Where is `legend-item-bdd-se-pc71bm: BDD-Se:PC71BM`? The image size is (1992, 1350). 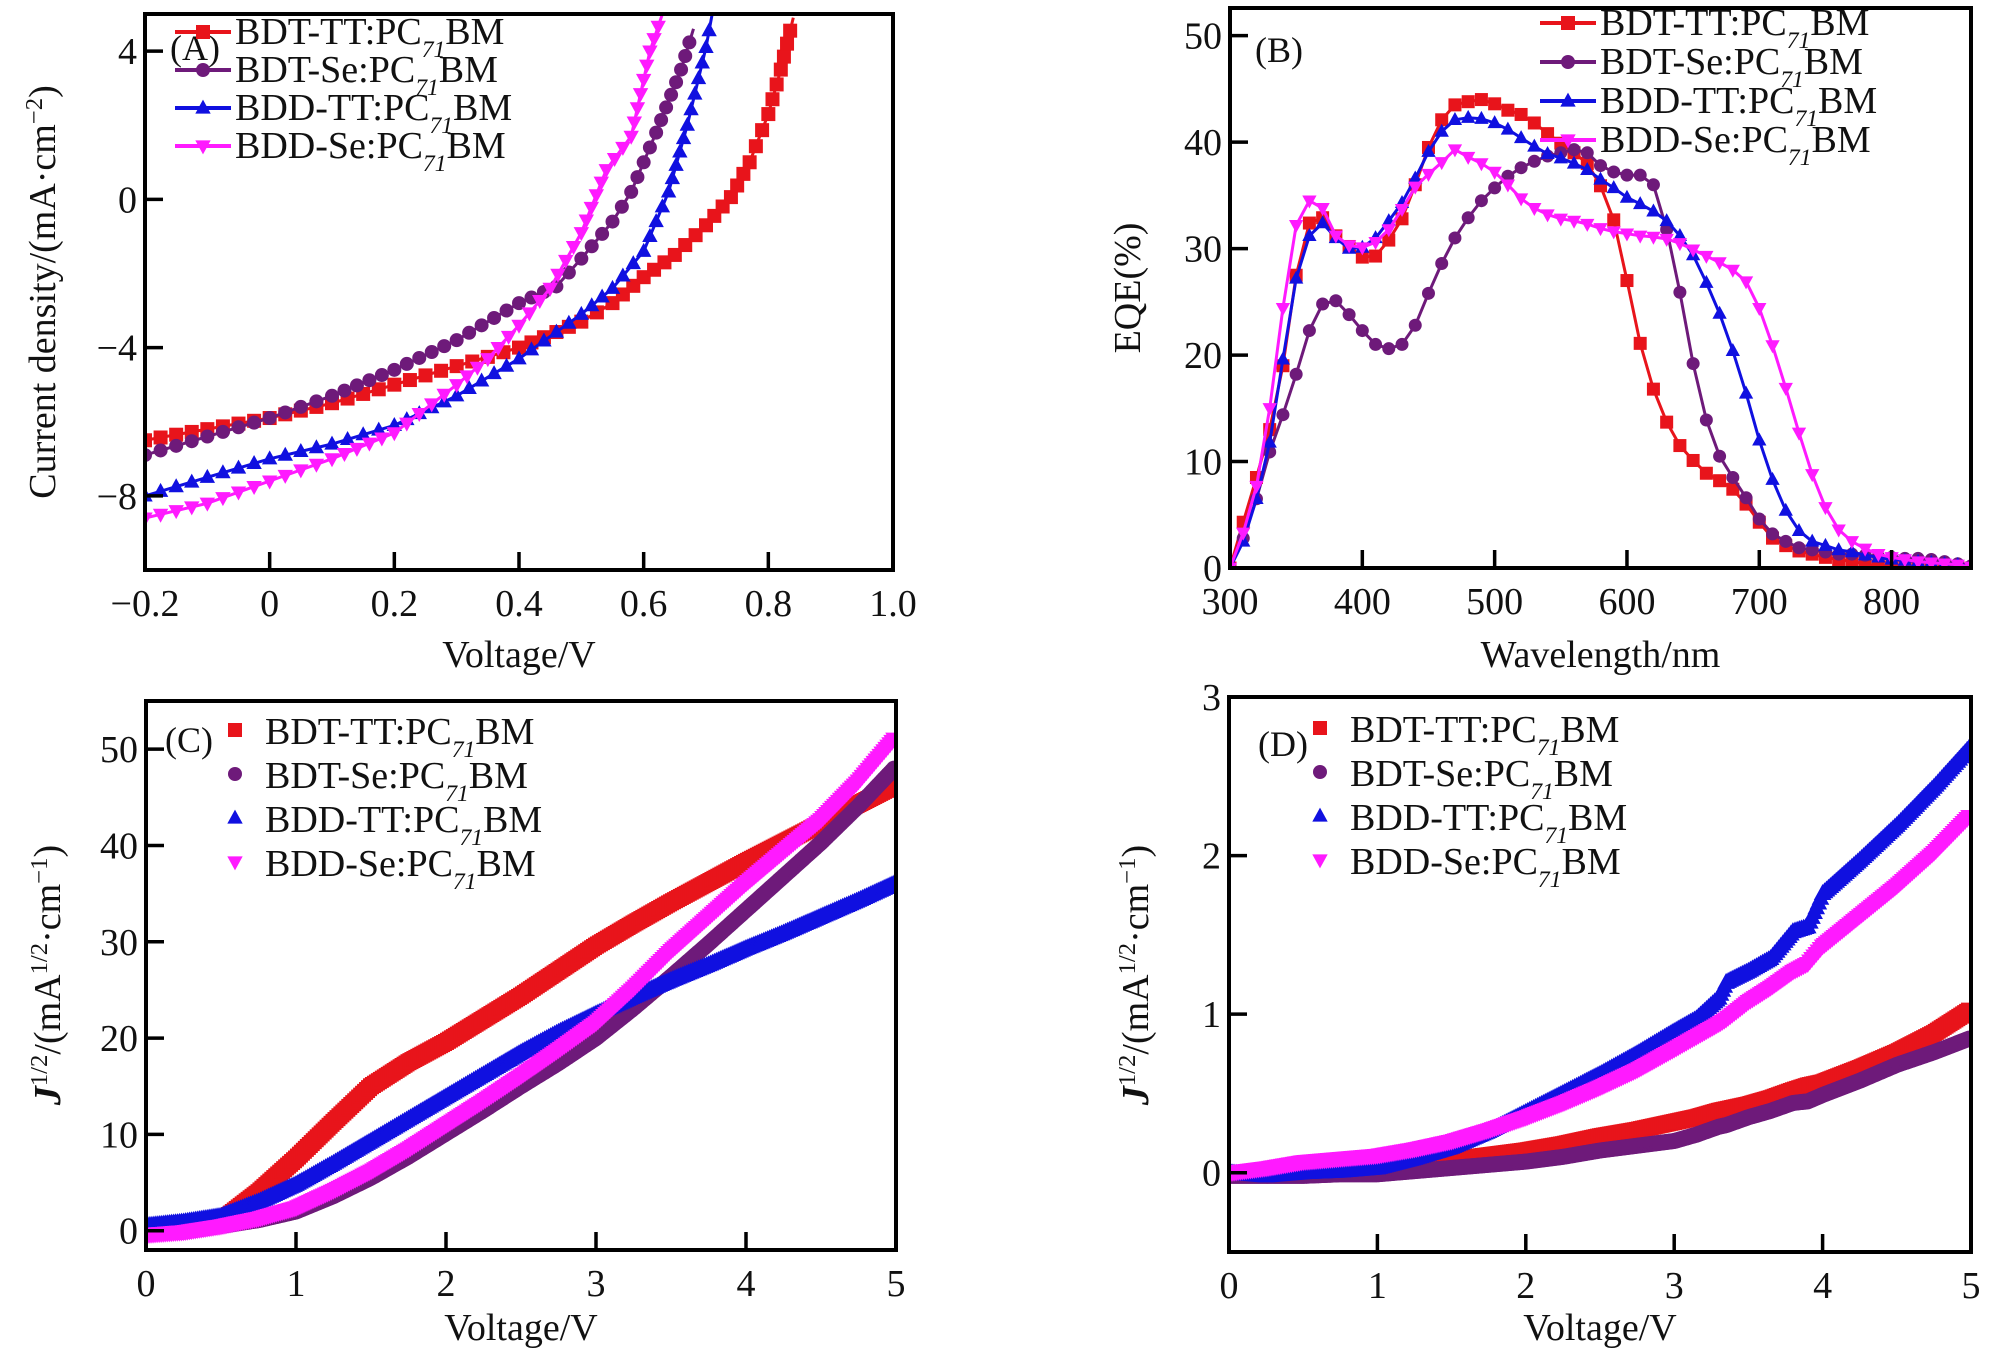 legend-item-bdd-se-pc71bm: BDD-Se:PC71BM is located at coordinates (340, 151).